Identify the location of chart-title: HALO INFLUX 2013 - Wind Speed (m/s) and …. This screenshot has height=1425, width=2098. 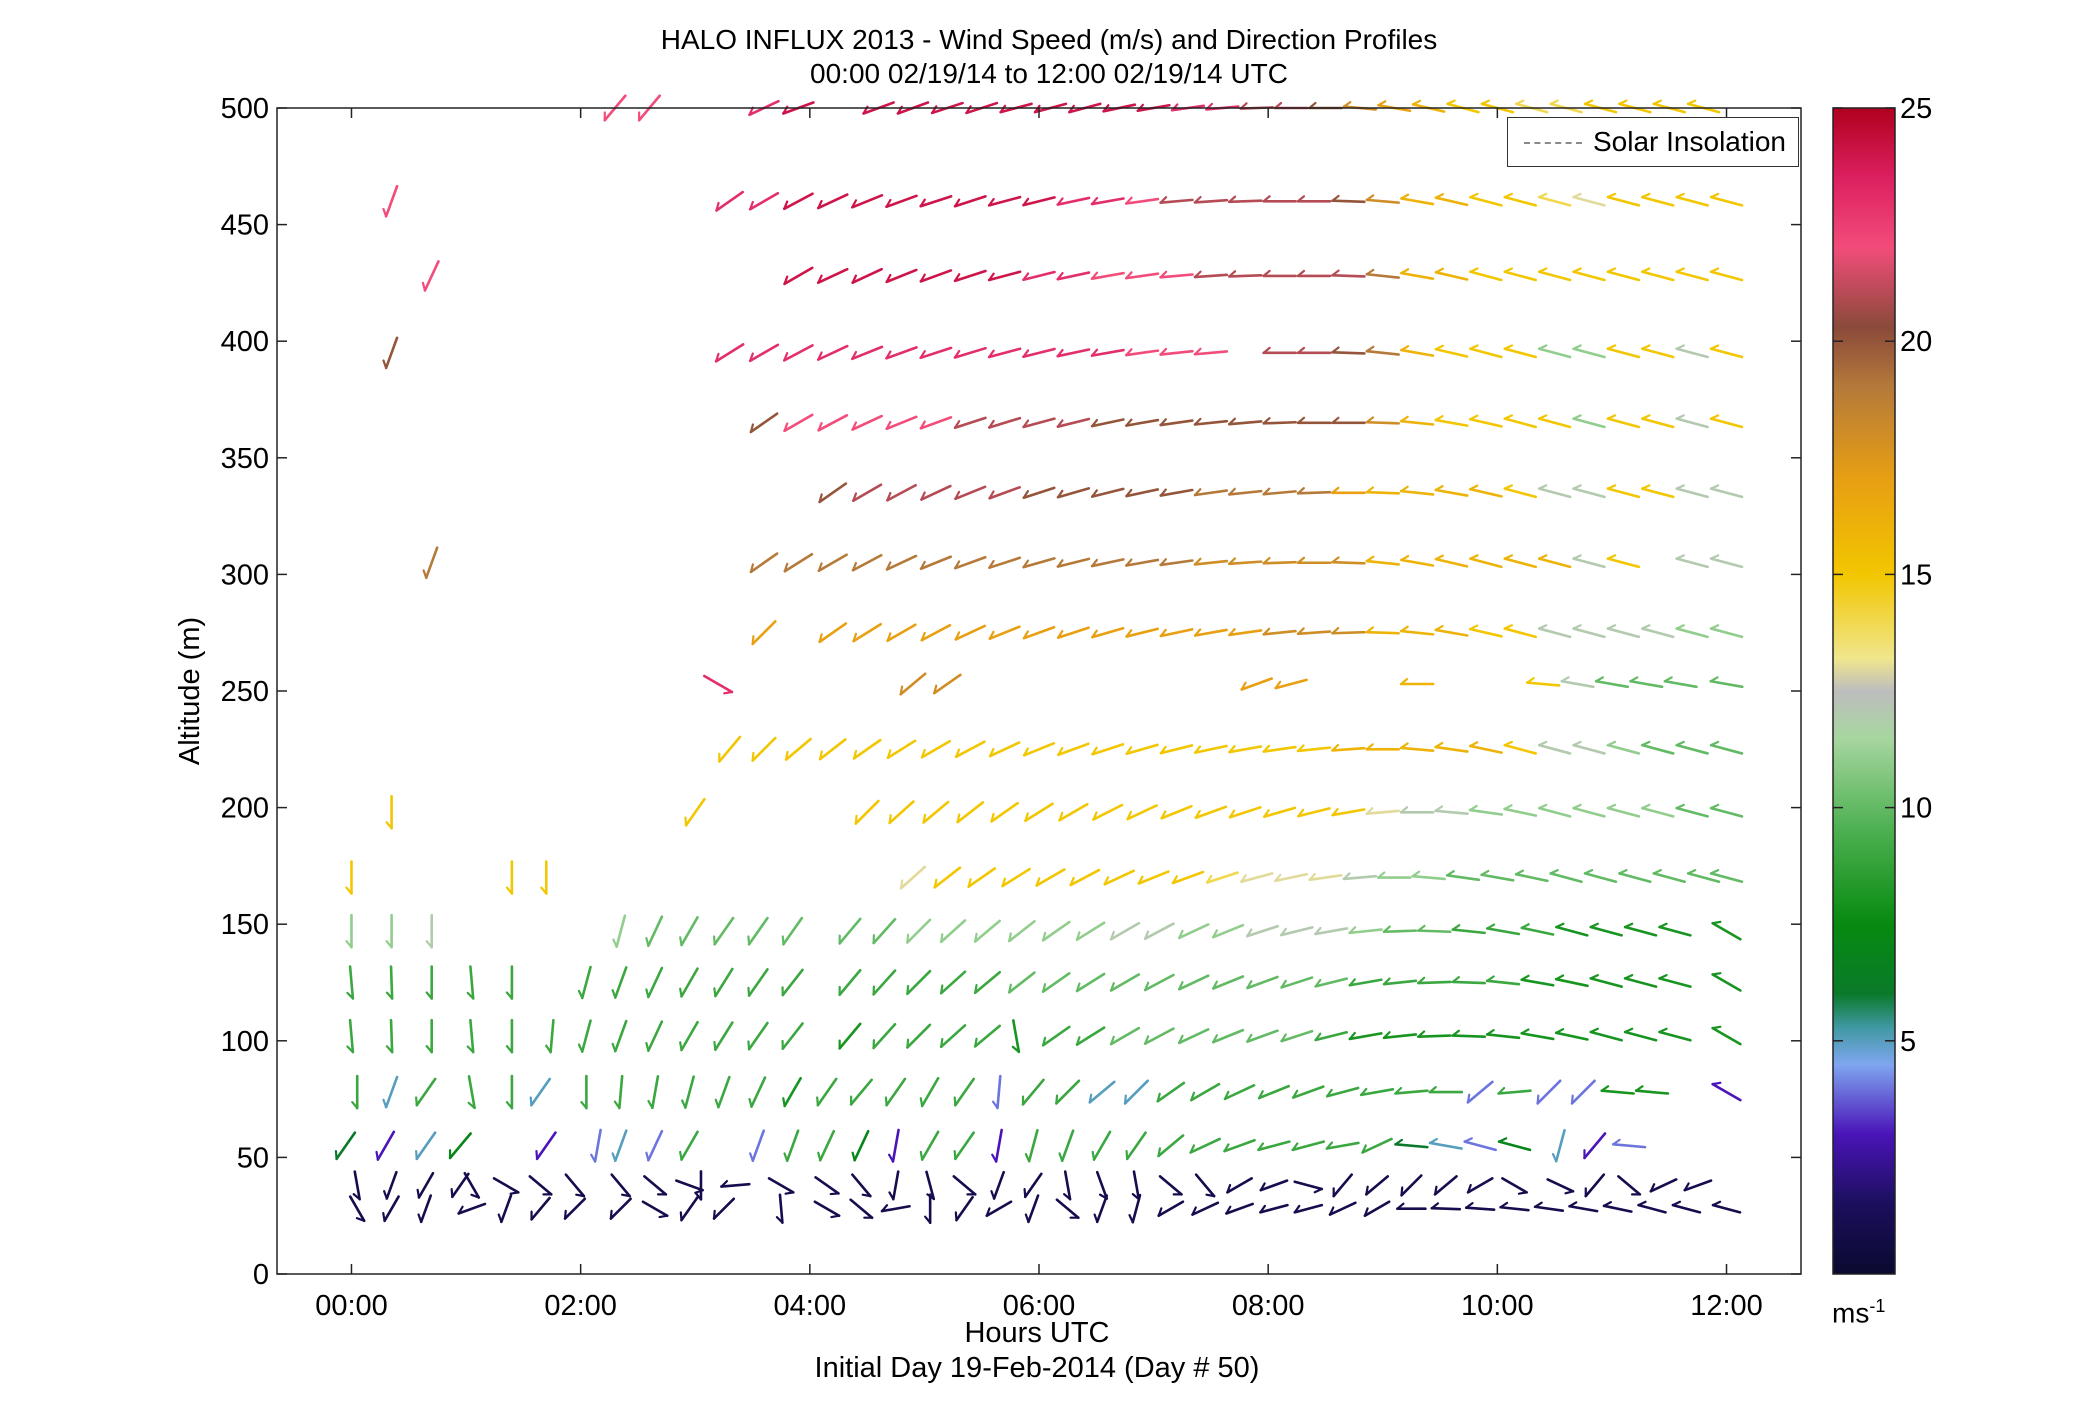
(1049, 39).